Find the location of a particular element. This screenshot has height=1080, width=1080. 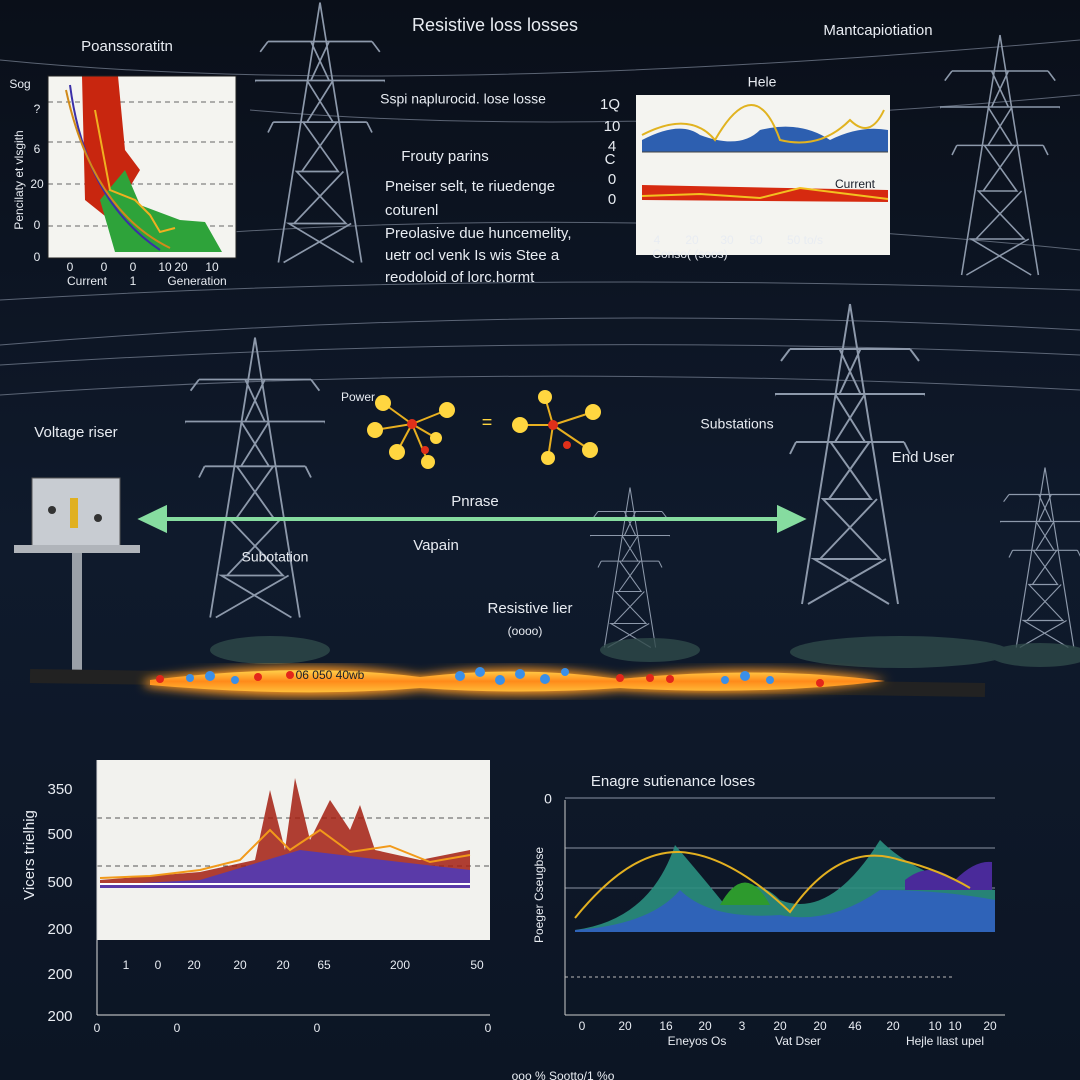

chart-title: Poanssoratitn is located at coordinates (127, 46).